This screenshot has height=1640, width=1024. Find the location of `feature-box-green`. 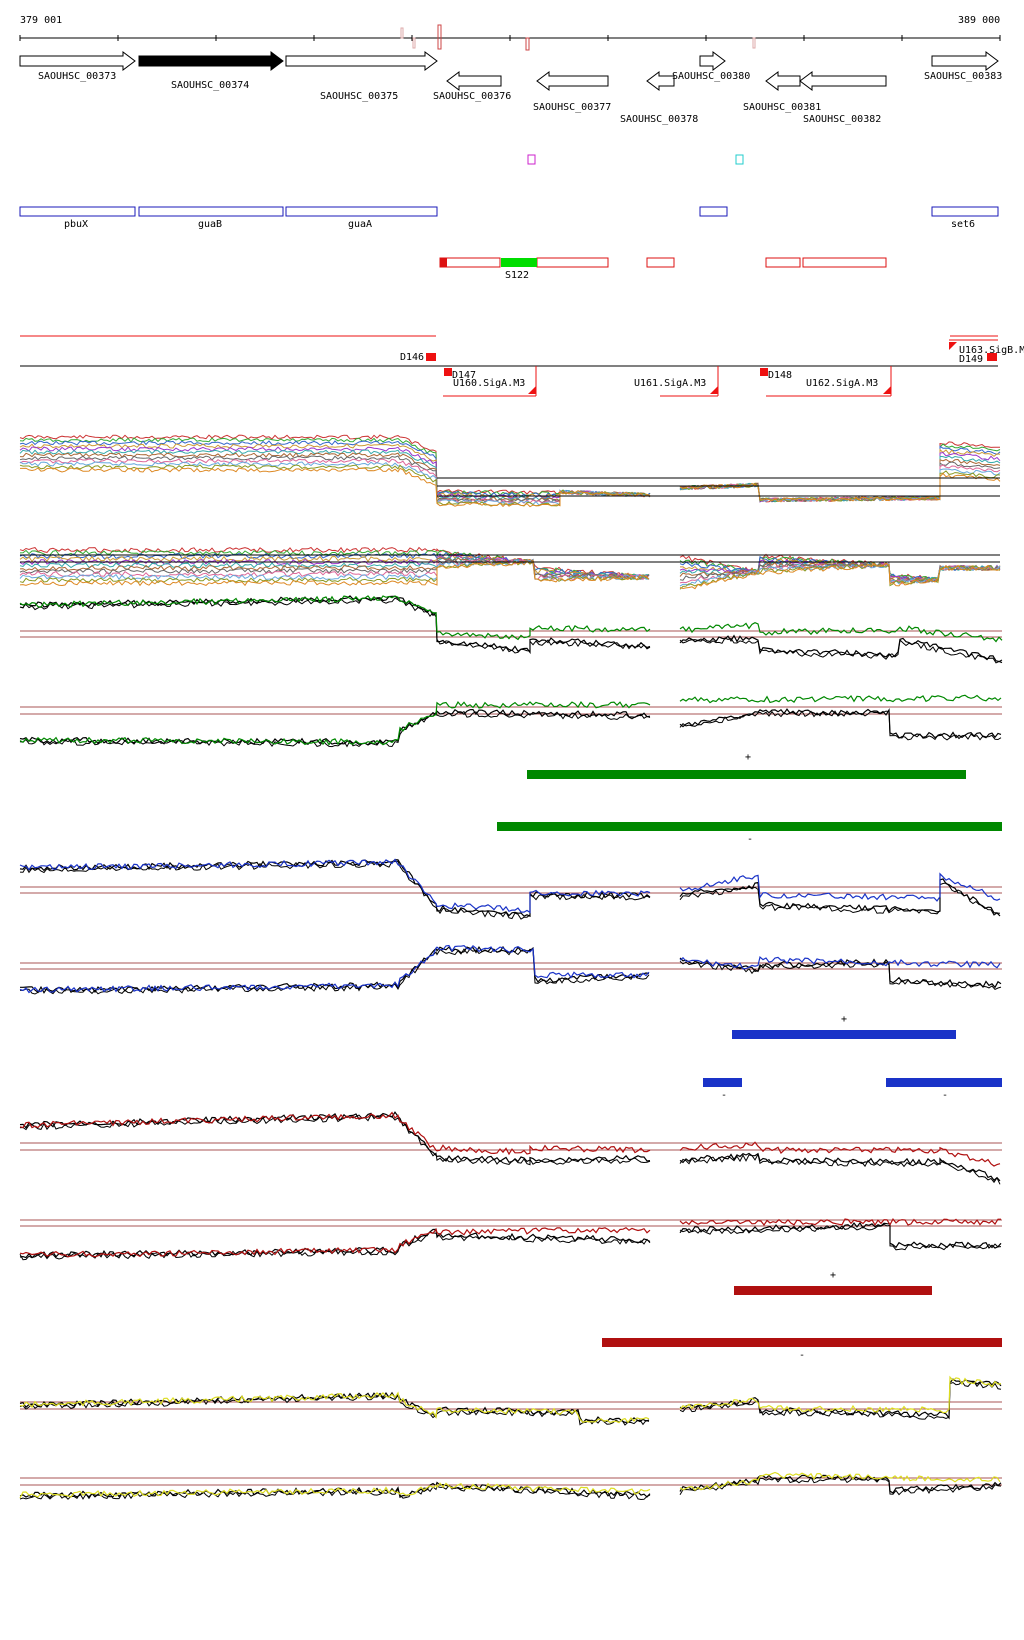

feature-box-green is located at coordinates (519, 262).